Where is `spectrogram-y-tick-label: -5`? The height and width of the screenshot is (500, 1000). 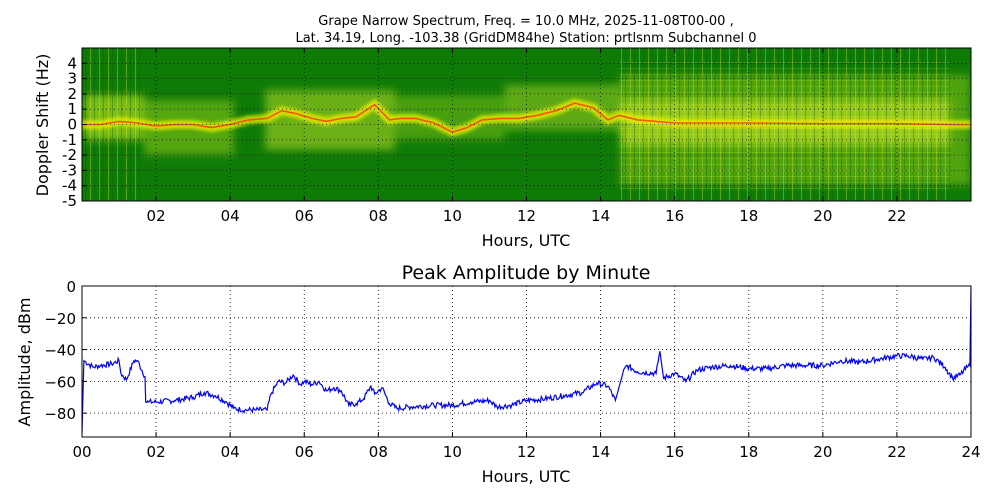 spectrogram-y-tick-label: -5 is located at coordinates (69, 201).